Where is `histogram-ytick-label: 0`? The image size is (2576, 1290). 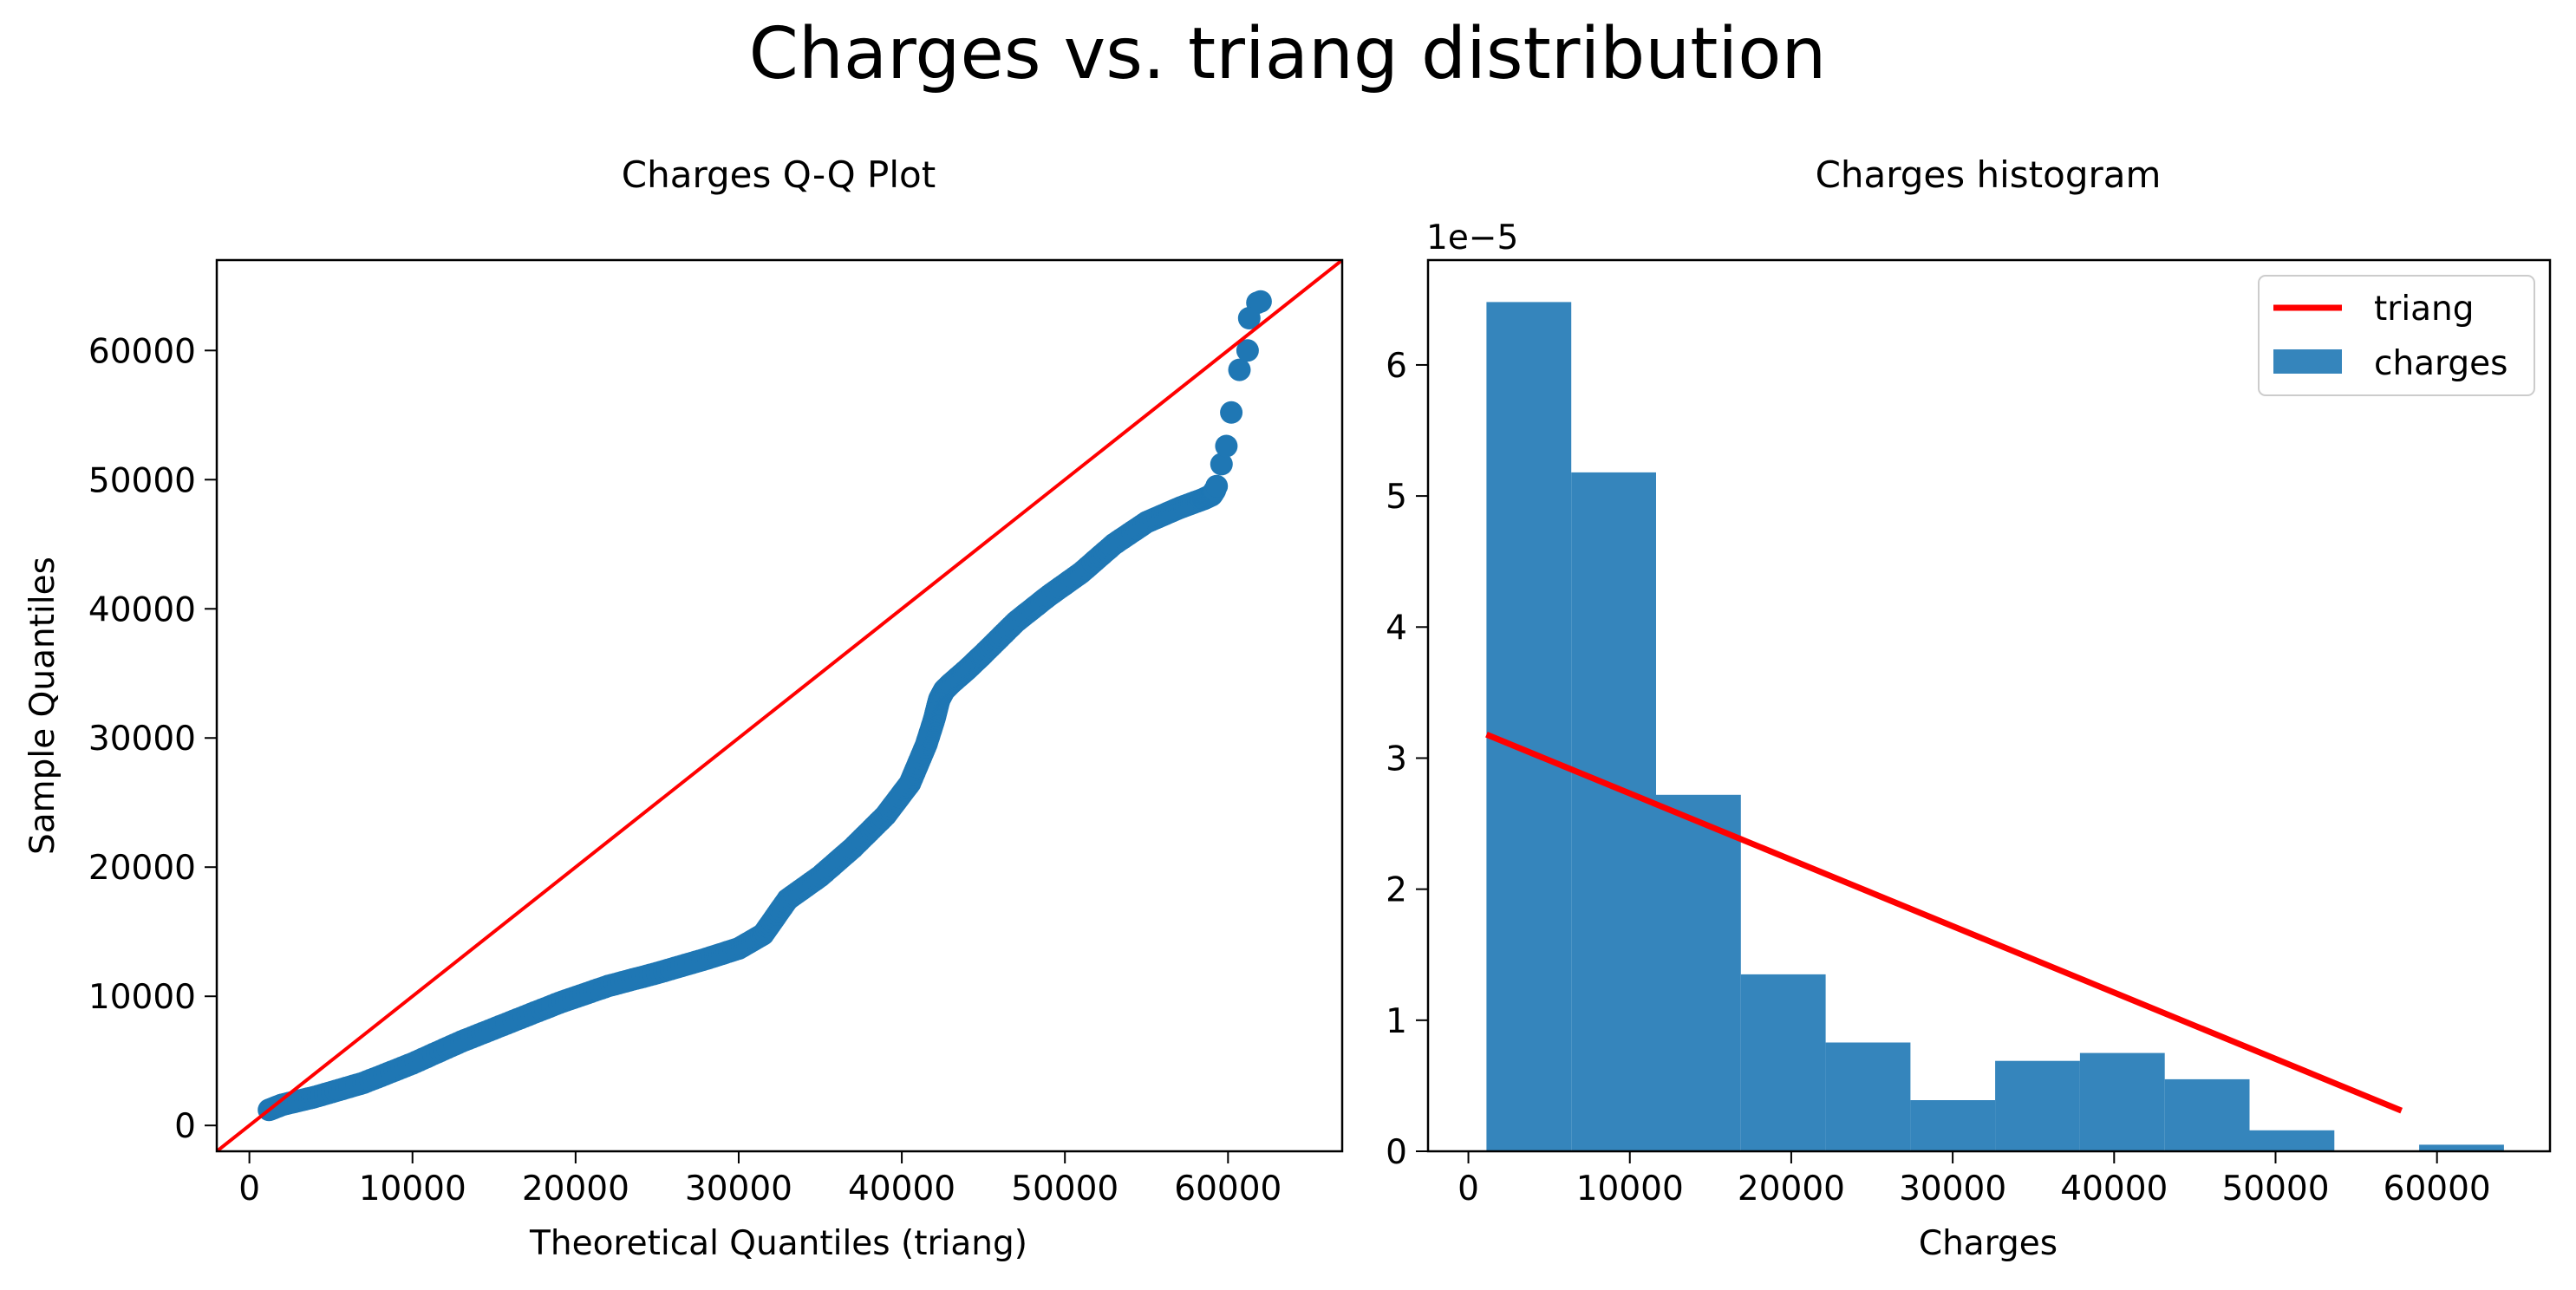 histogram-ytick-label: 0 is located at coordinates (1397, 1153).